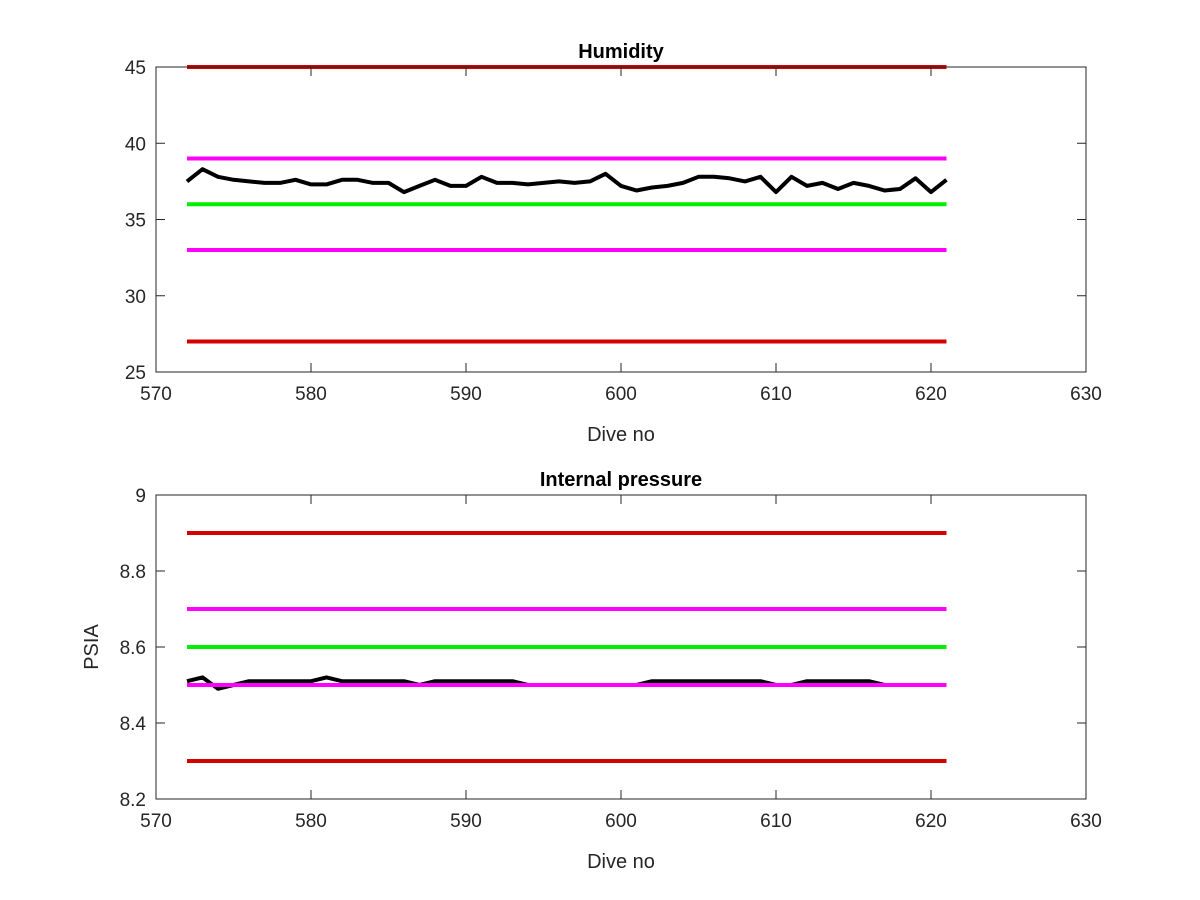  I want to click on pressure-x-axis-label: Dive no, so click(621, 862).